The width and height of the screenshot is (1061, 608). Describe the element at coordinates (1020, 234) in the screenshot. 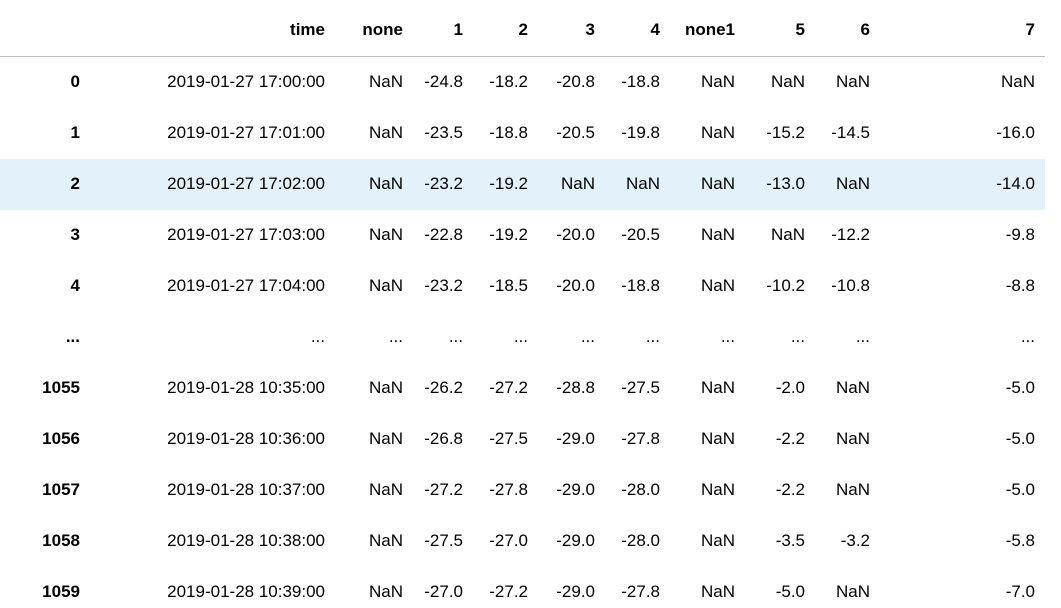

I see `table-cell: -9.8` at that location.